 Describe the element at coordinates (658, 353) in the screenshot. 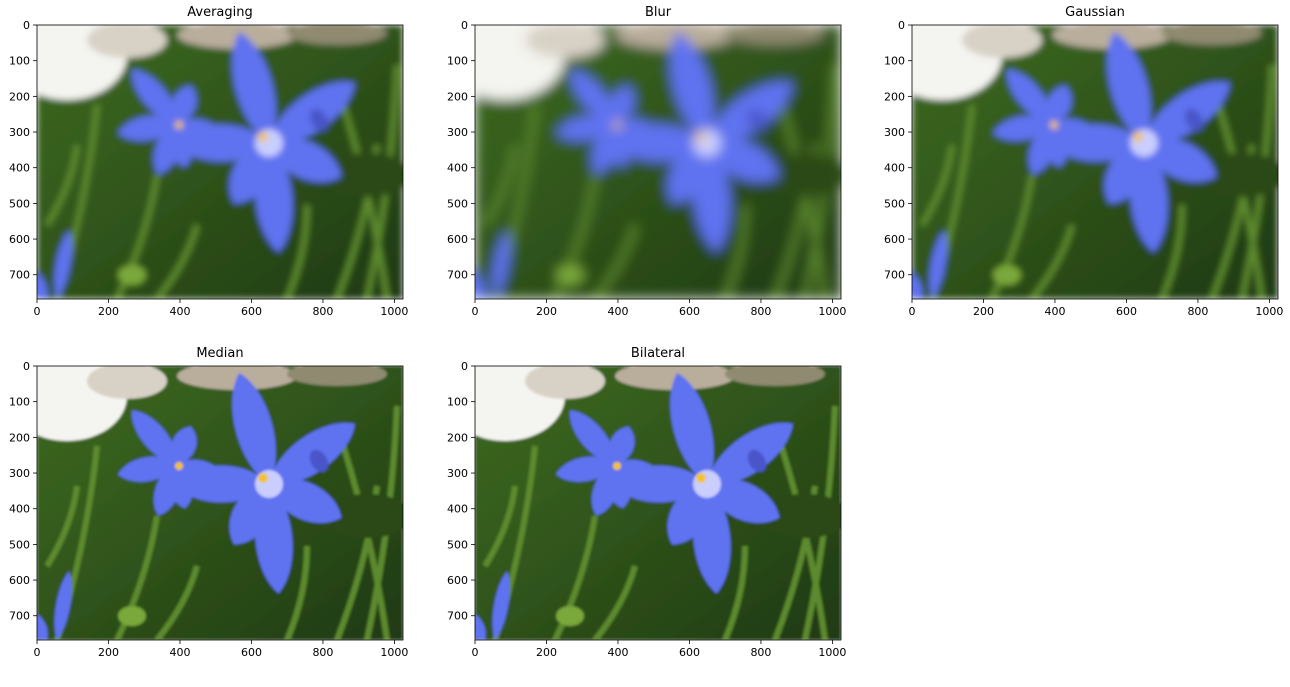

I see `panel-title: Bilateral` at that location.